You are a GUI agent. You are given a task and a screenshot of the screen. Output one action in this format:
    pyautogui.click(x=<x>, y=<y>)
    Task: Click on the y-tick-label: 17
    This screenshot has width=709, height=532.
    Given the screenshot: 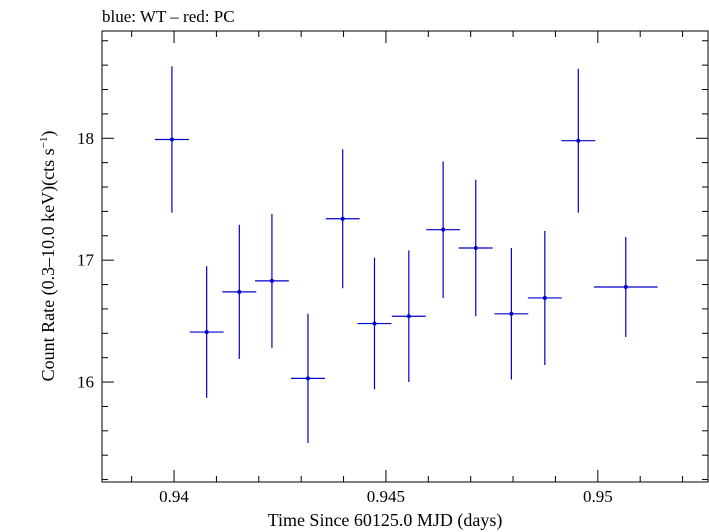 What is the action you would take?
    pyautogui.click(x=86, y=260)
    